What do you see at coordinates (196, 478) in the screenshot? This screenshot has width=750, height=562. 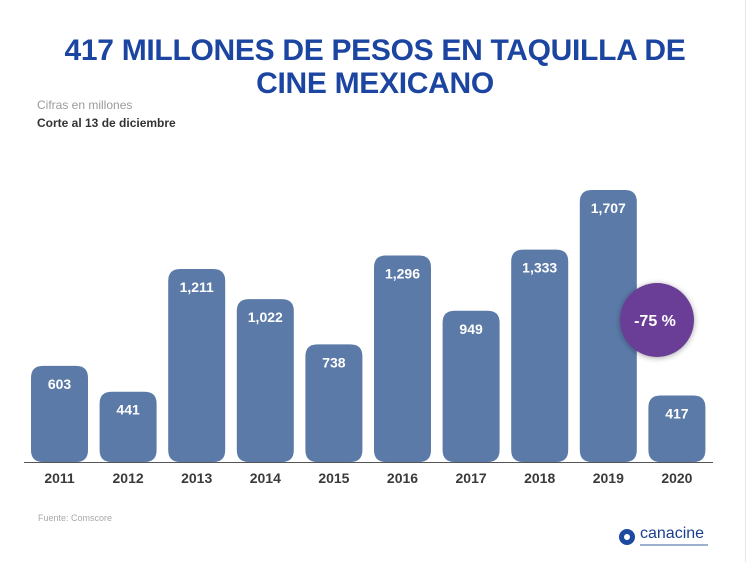 I see `x-tick-label-2013: 2013` at bounding box center [196, 478].